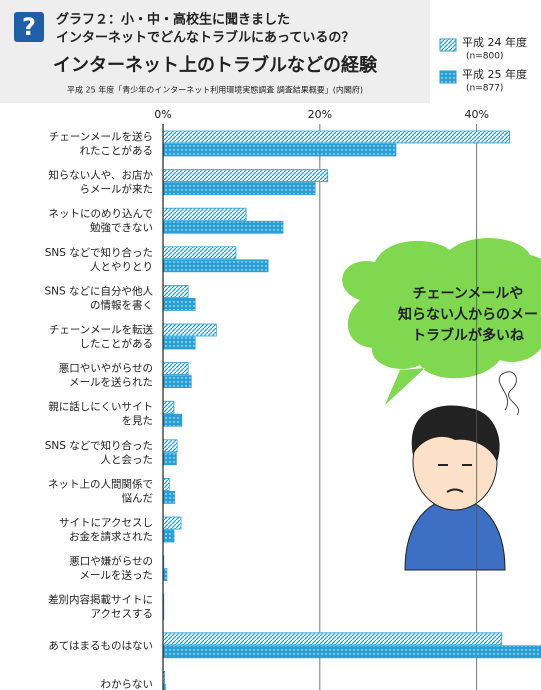 The width and height of the screenshot is (541, 690). I want to click on header-line: インターネットでどんなトラブルにあっているの？, so click(205, 38).